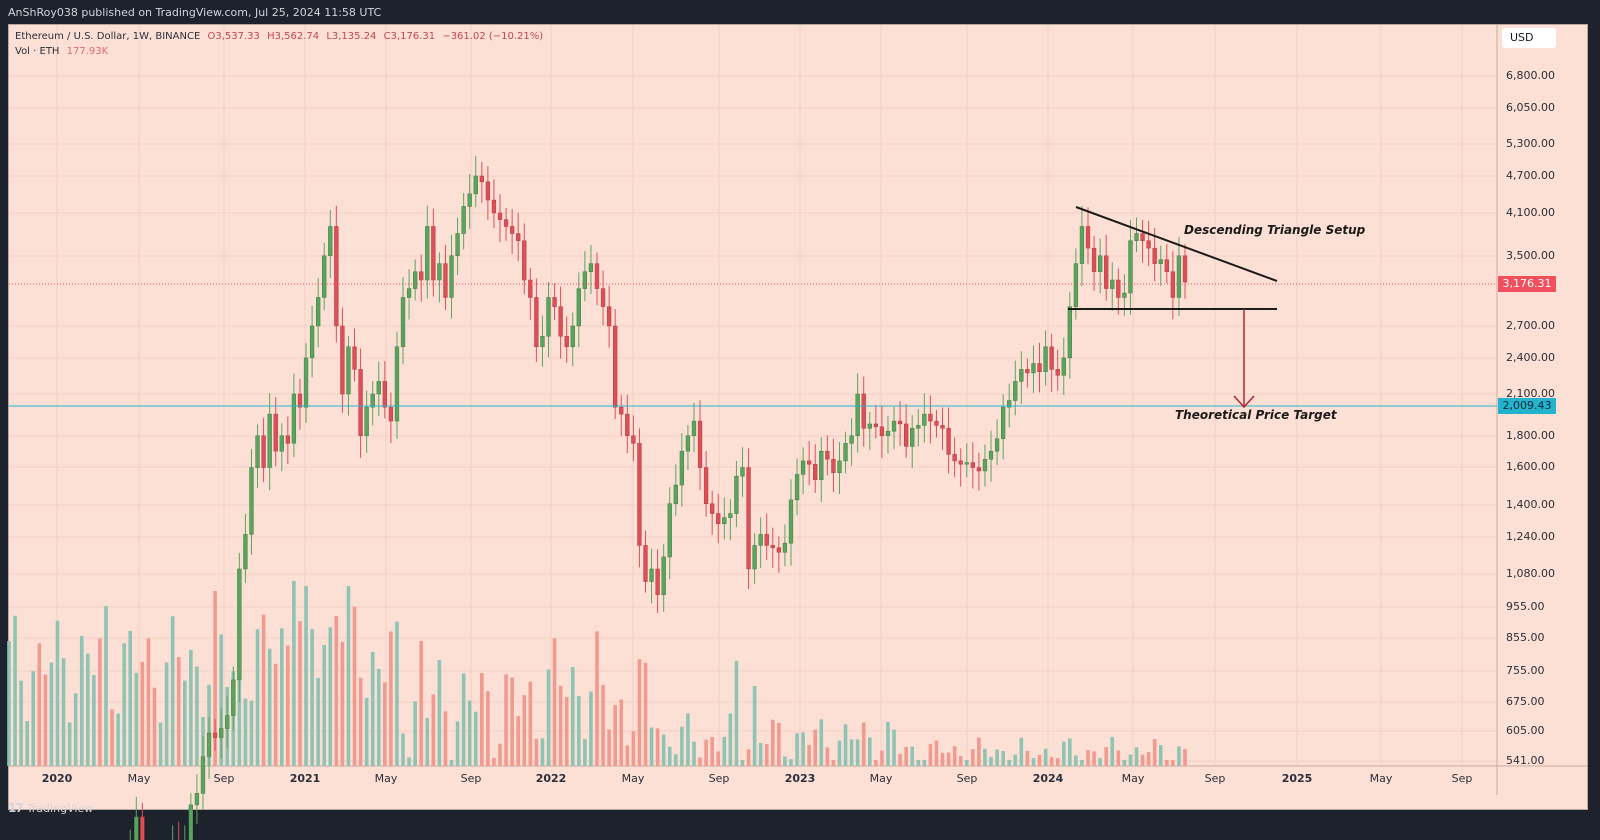 The height and width of the screenshot is (840, 1600). Describe the element at coordinates (87, 51) in the screenshot. I see `volume-value: 177.93K` at that location.